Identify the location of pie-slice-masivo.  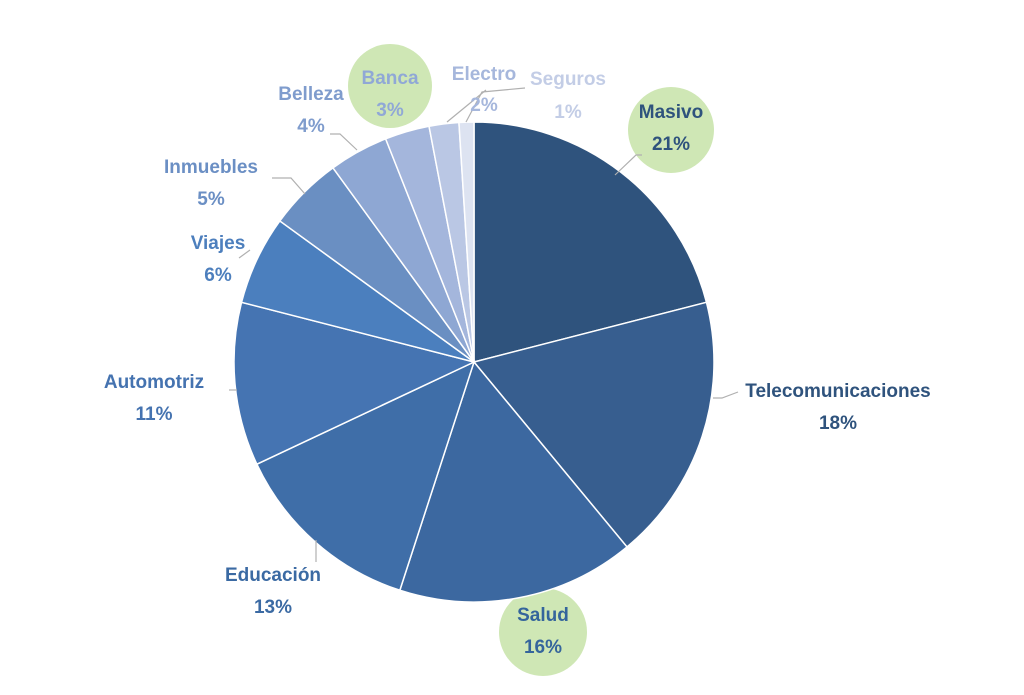
(590, 242).